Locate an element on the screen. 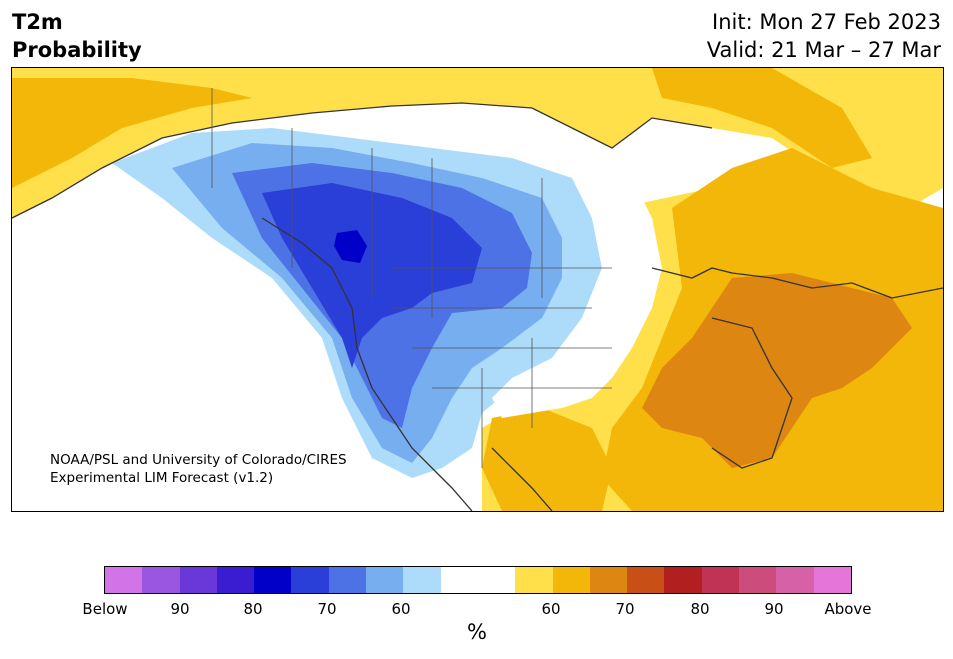 This screenshot has width=953, height=659. contour-arctic-gold is located at coordinates (132, 133).